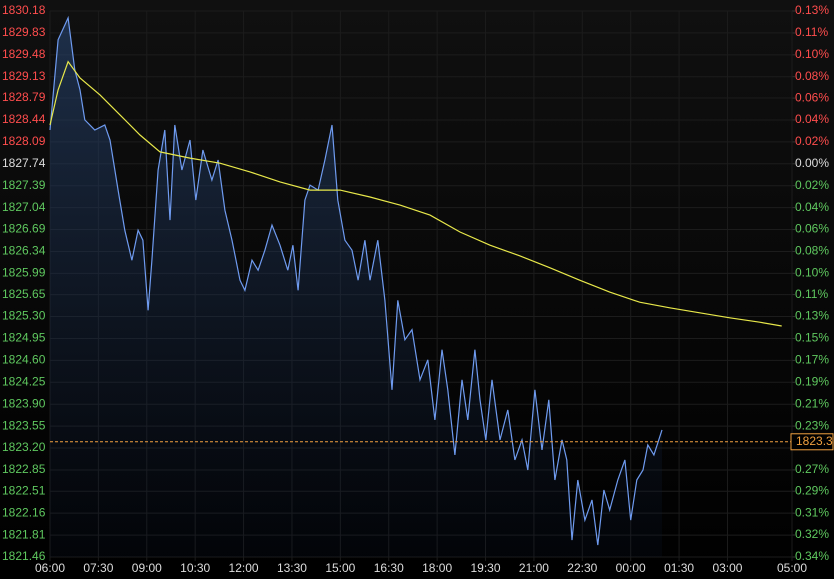 This screenshot has height=579, width=834. I want to click on y-tick-label: 1822.85, so click(24, 469).